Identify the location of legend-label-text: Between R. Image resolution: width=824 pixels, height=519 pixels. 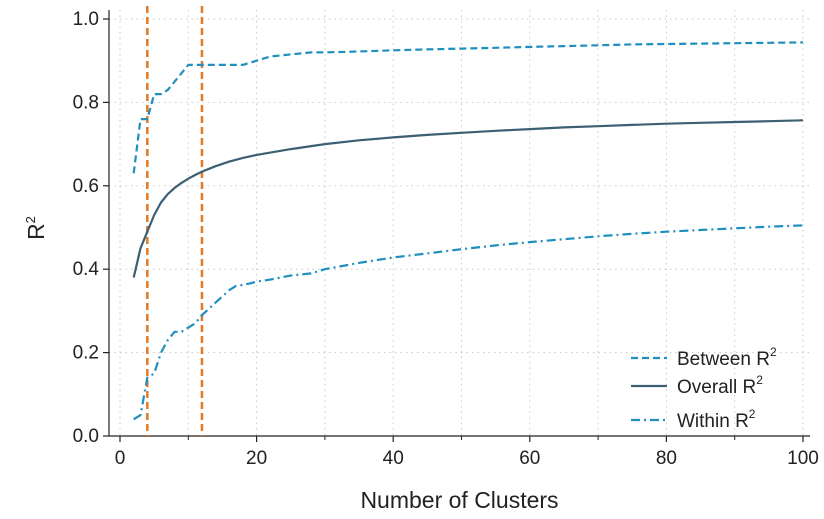
(723, 359).